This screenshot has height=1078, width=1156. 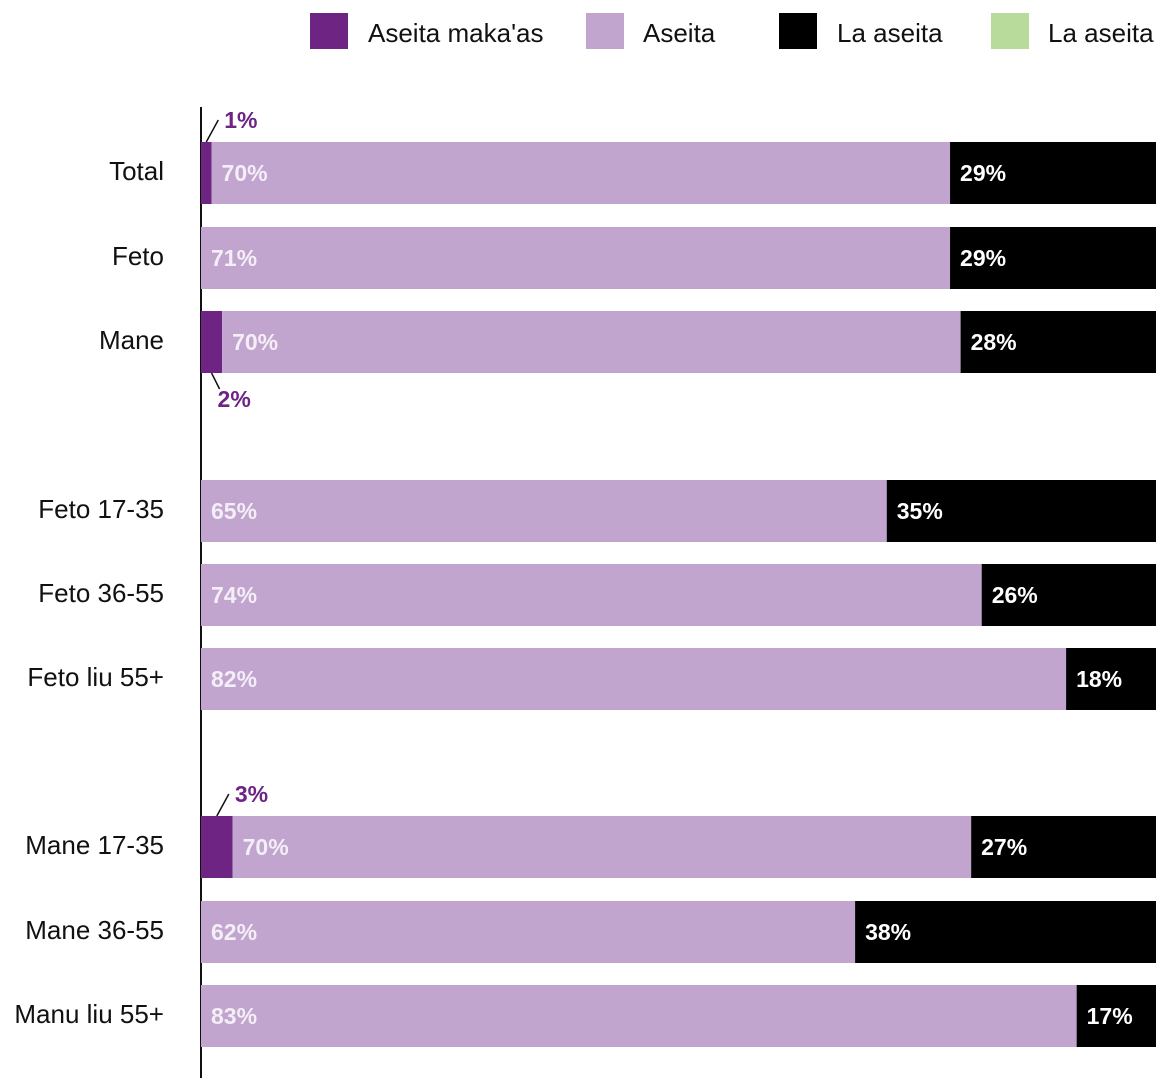 What do you see at coordinates (94, 930) in the screenshot?
I see `category-label: Mane 36-55` at bounding box center [94, 930].